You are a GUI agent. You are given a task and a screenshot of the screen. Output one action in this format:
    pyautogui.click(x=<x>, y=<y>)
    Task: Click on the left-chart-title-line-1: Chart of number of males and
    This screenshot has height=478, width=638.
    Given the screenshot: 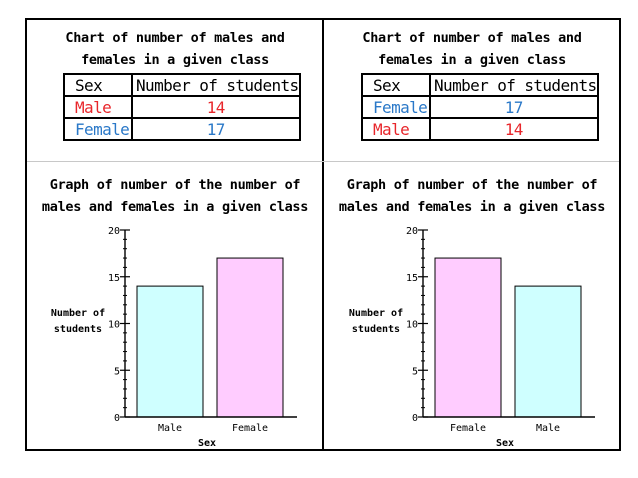 What is the action you would take?
    pyautogui.click(x=175, y=38)
    